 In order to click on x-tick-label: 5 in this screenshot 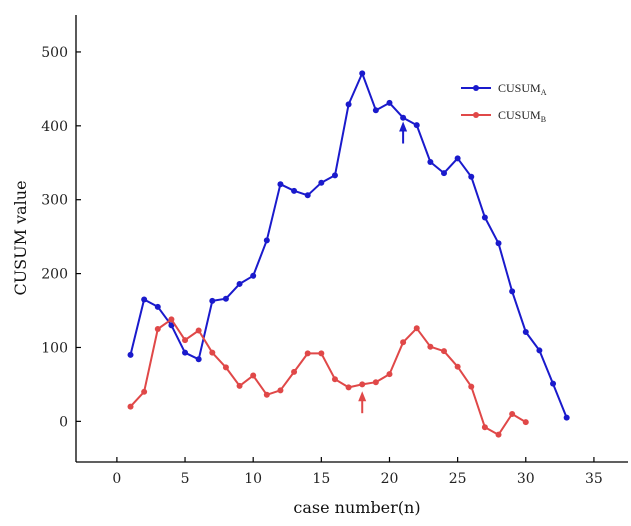, I will do `click(185, 479)`.